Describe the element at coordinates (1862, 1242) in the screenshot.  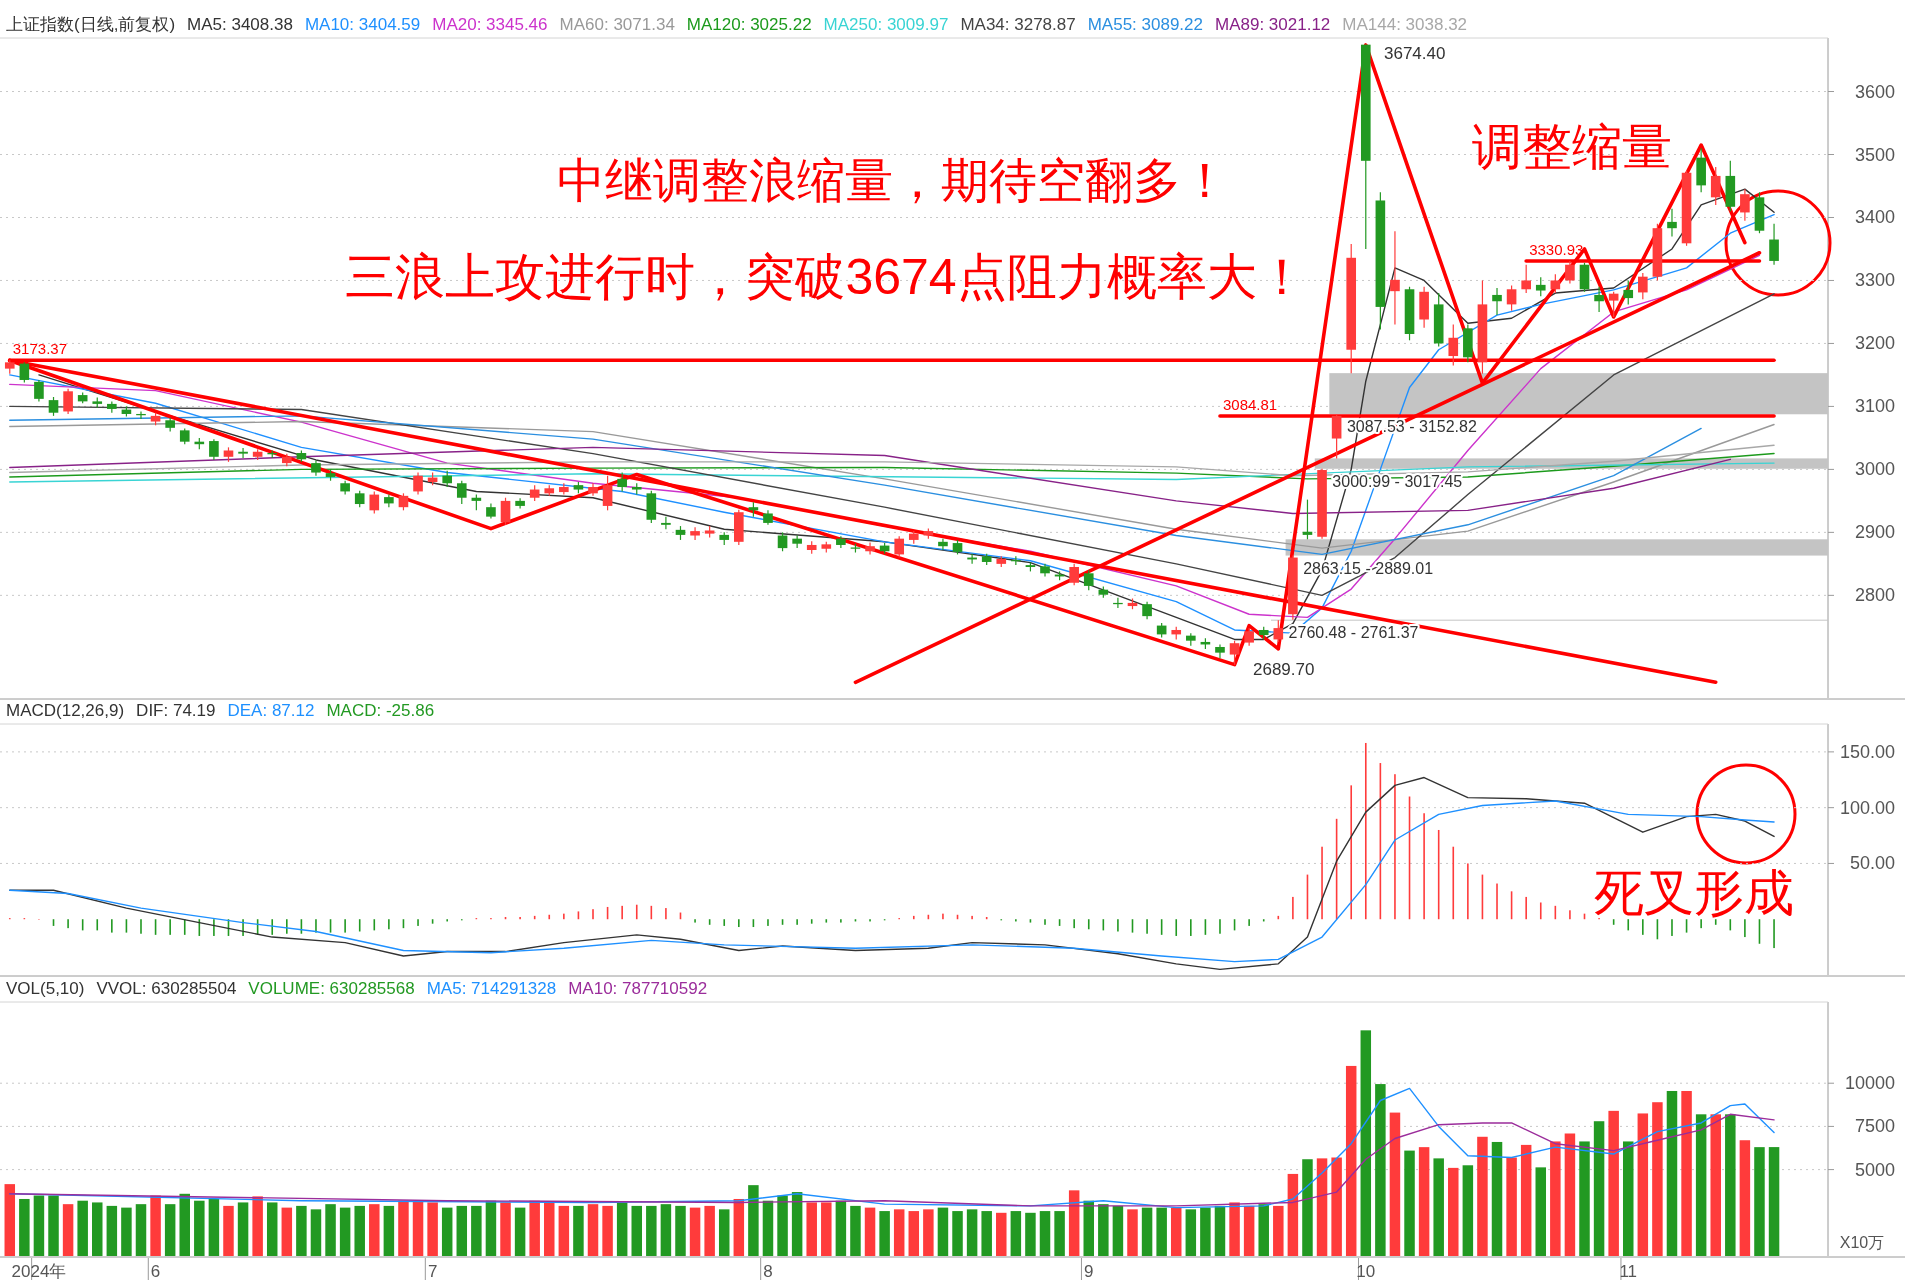
I see `y-axis-title: X10万` at that location.